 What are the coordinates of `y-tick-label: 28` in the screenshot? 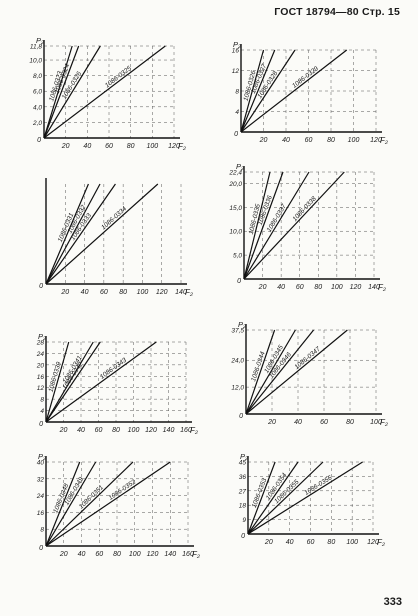 It's located at (40, 343).